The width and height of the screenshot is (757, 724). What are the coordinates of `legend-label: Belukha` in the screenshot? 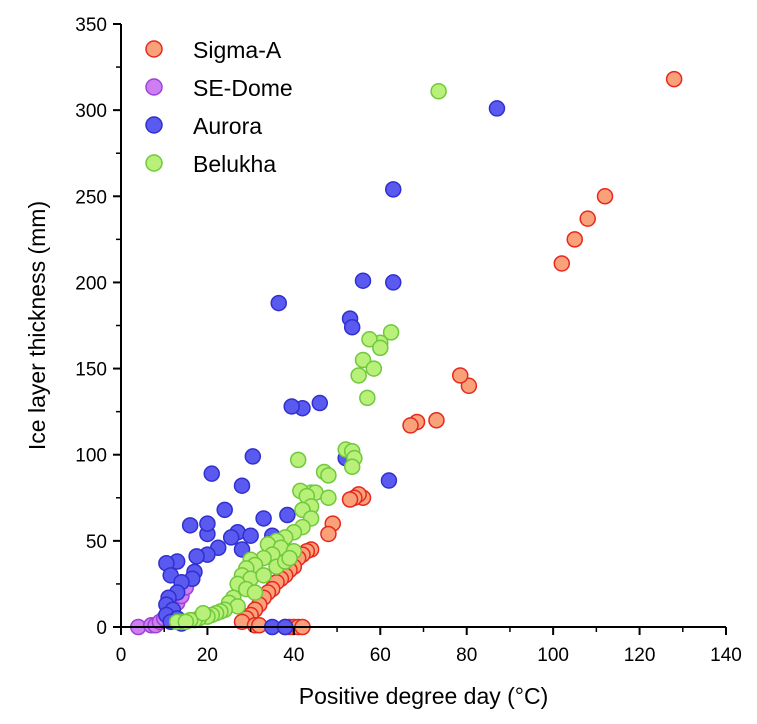 It's located at (234, 164).